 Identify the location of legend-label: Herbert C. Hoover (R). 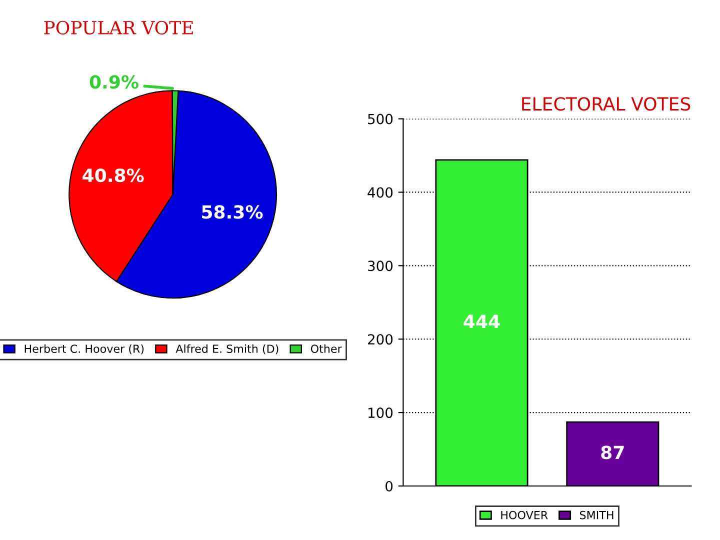
(84, 349).